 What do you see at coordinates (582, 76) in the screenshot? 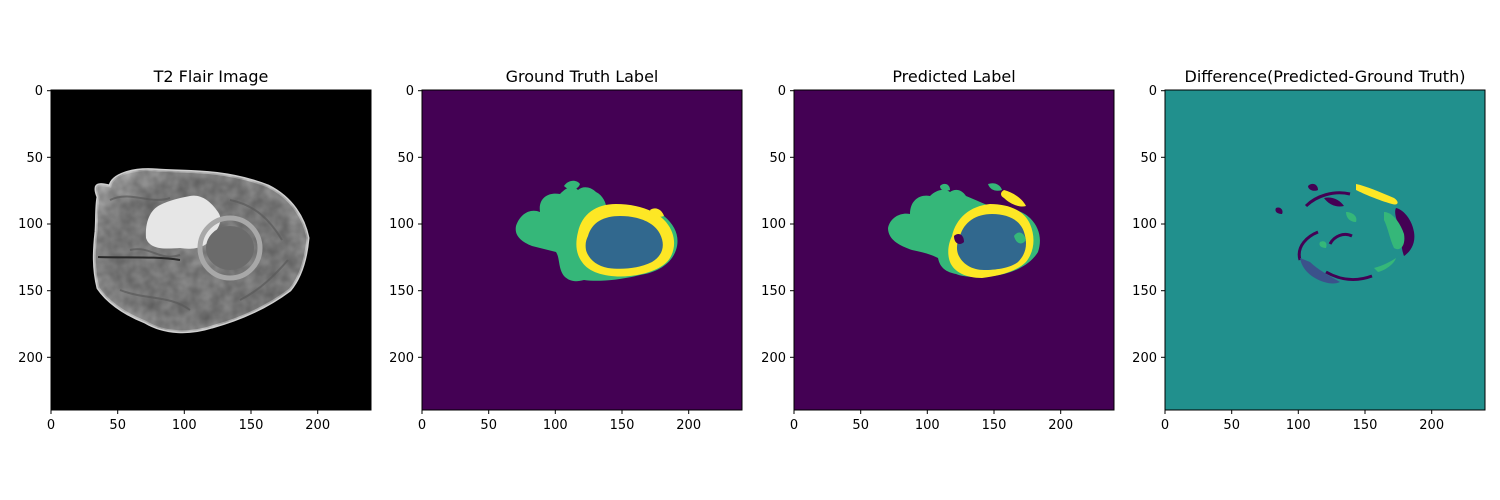
I see `panel-title: Ground Truth Label` at bounding box center [582, 76].